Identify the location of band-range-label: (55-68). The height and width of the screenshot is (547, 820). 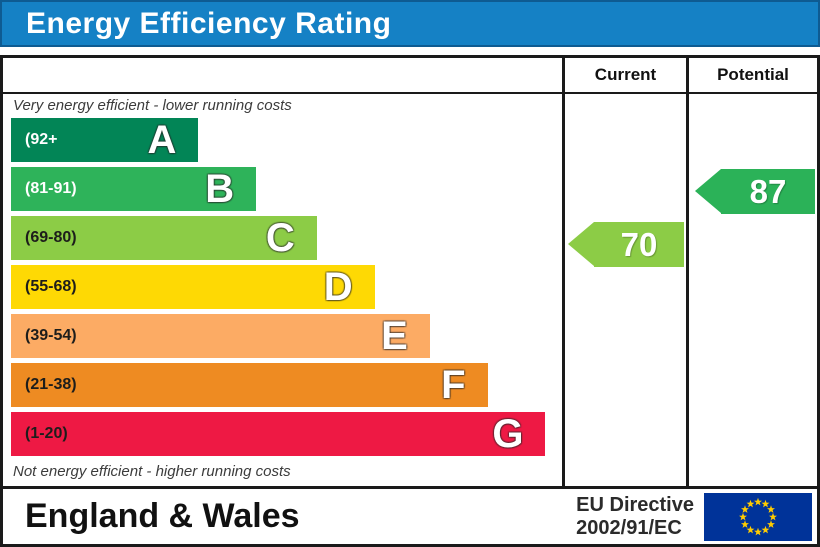
(51, 286).